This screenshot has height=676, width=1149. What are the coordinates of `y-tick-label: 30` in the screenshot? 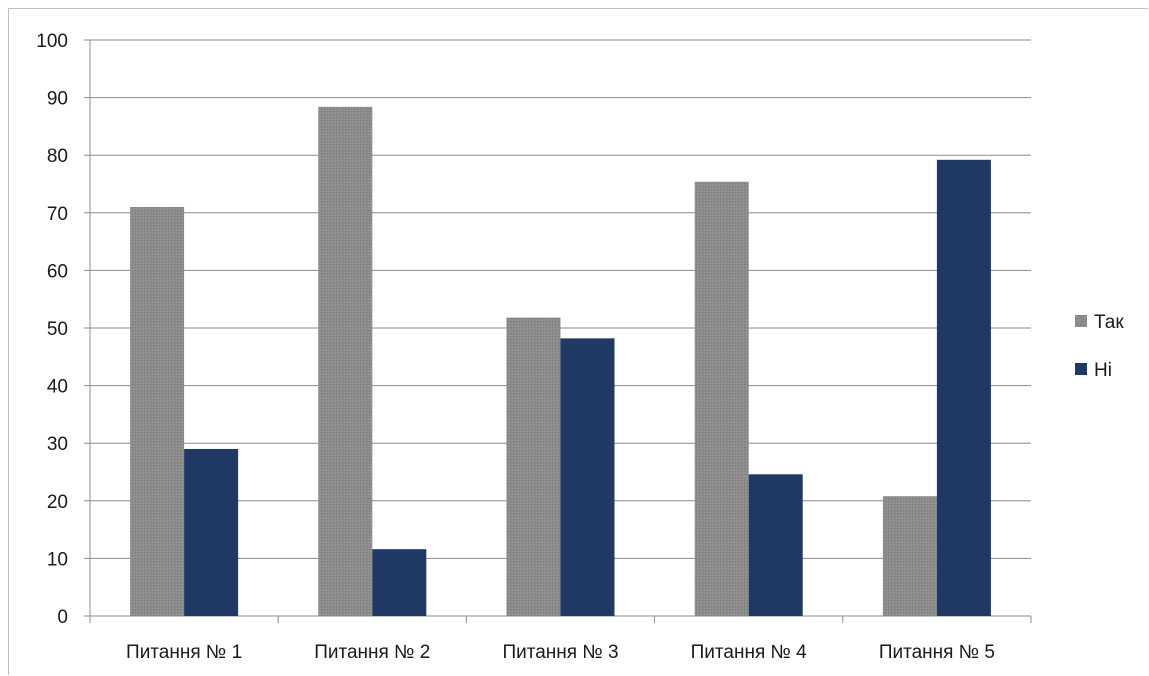 It's located at (57, 444).